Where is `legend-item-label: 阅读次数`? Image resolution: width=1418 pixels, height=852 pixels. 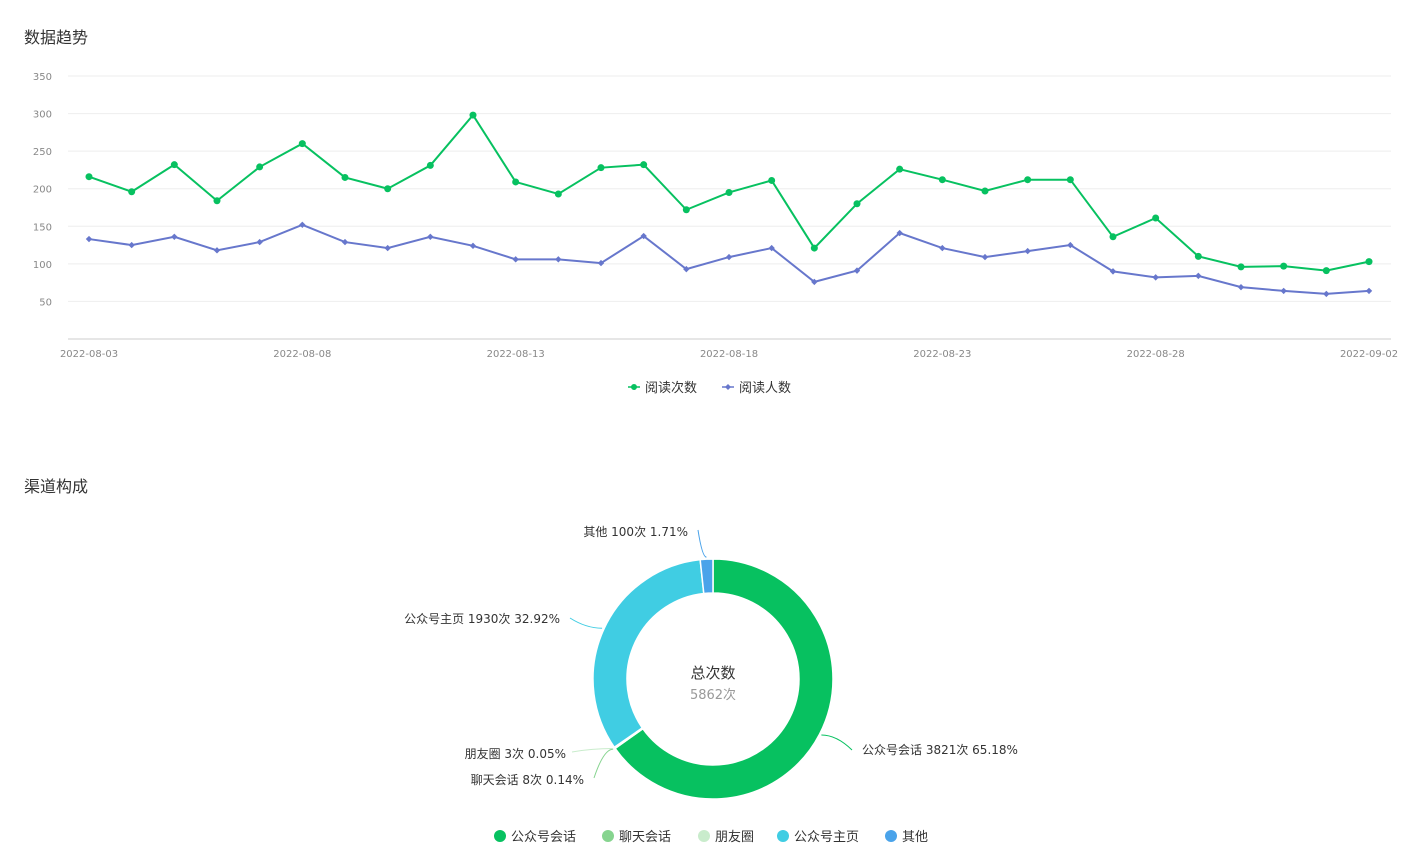
legend-item-label: 阅读次数 is located at coordinates (671, 388).